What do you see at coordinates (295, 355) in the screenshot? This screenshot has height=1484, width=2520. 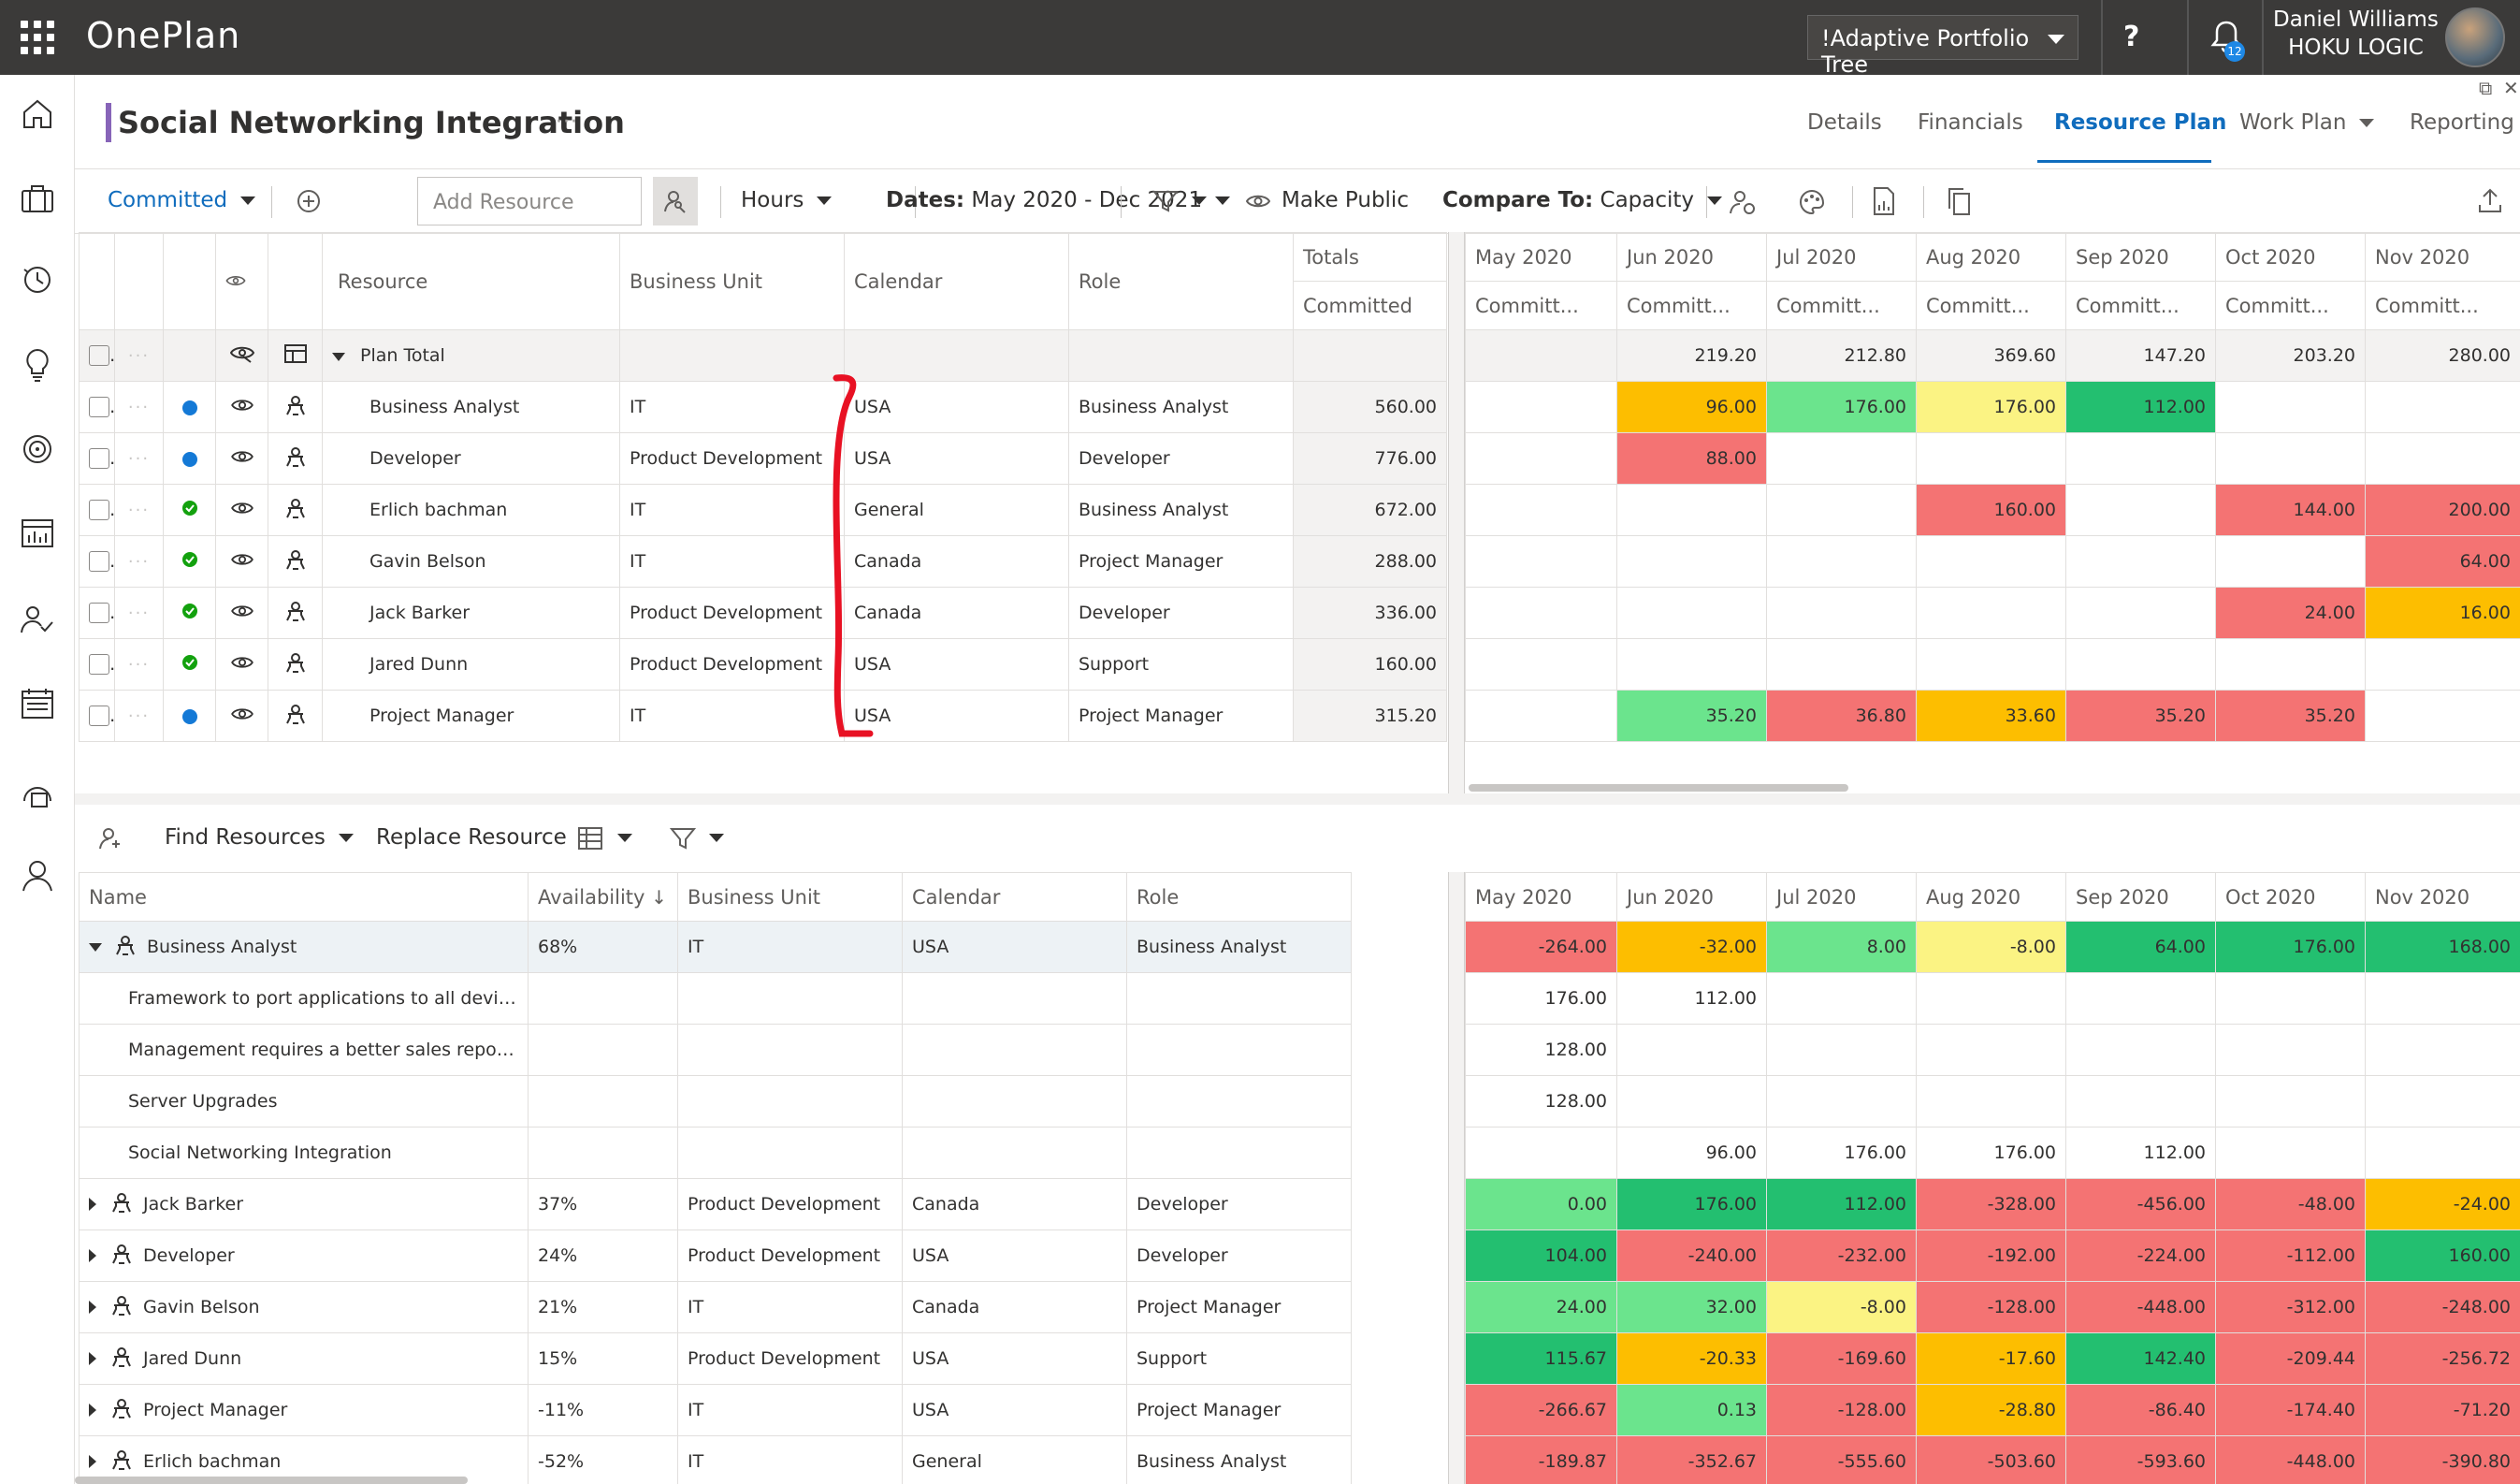 I see `grid-layout-icon` at bounding box center [295, 355].